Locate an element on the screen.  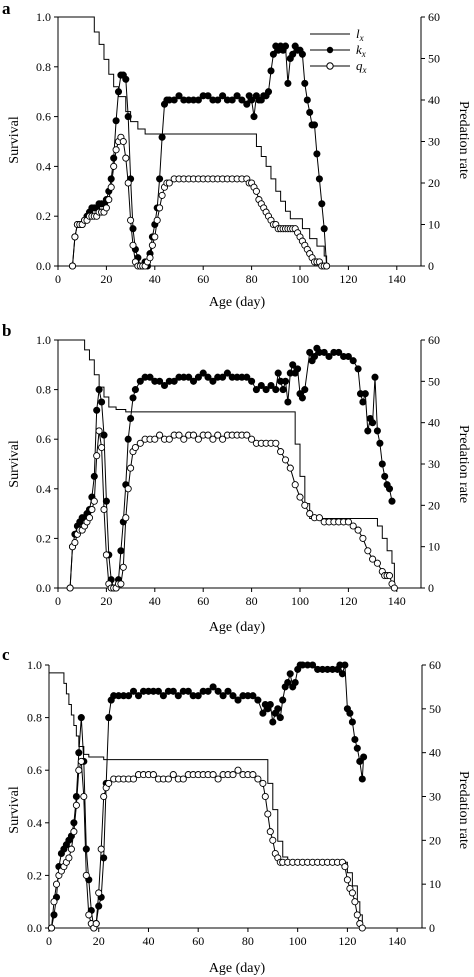
x-tick-label: 120 is located at coordinates (347, 941).